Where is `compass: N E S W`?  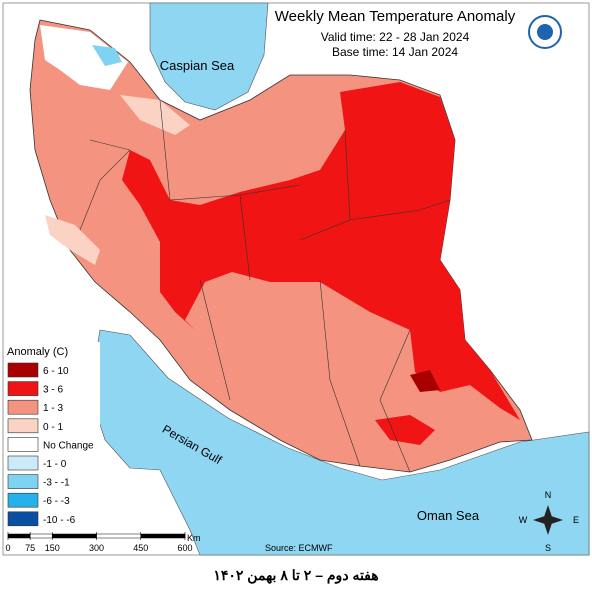
compass: N E S W is located at coordinates (549, 521).